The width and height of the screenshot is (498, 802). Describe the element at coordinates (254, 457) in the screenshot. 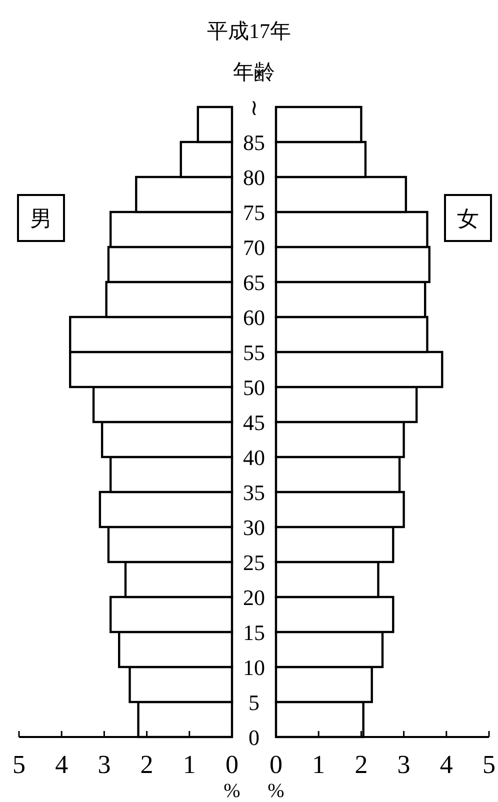

I see `y-tick-label: 40` at that location.